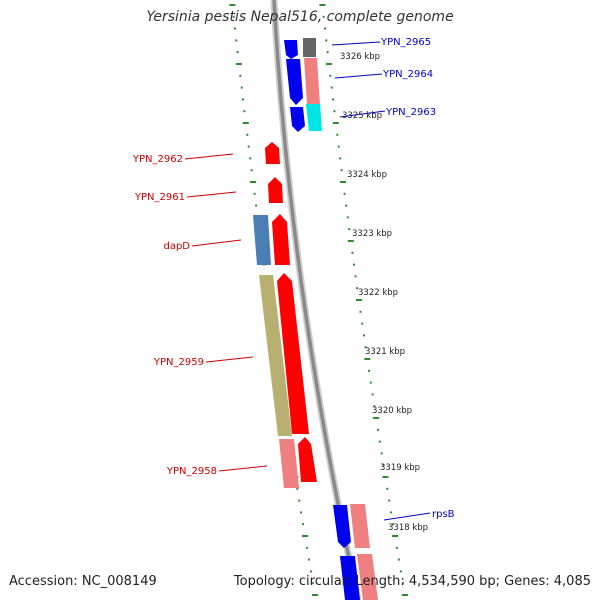 Image resolution: width=600 pixels, height=600 pixels. I want to click on scale-label-3319: 3319 kbp, so click(400, 468).